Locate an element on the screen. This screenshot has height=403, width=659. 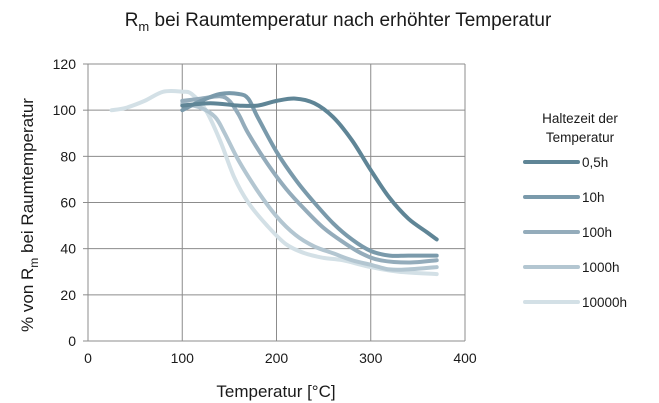
y-tick-label: 40 is located at coordinates (68, 249).